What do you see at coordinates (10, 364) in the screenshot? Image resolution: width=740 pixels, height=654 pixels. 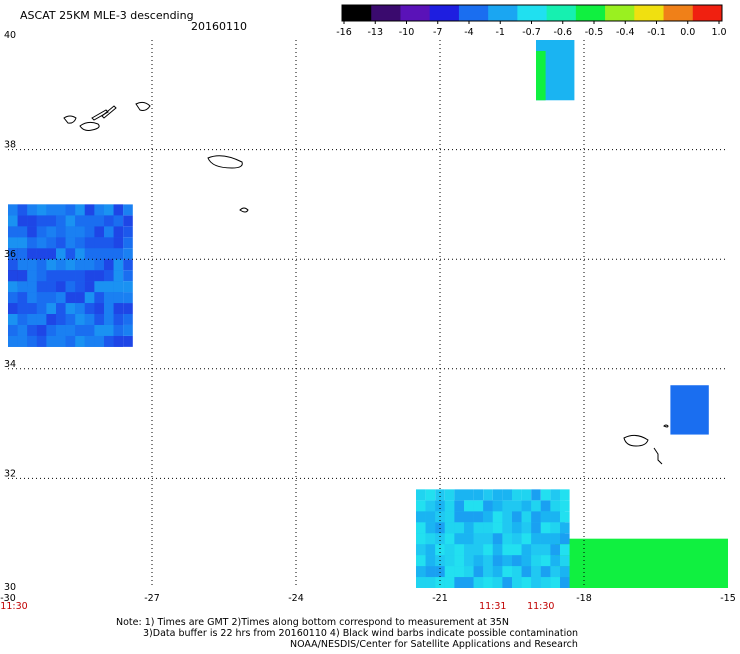 I see `y-tick-label: 34` at bounding box center [10, 364].